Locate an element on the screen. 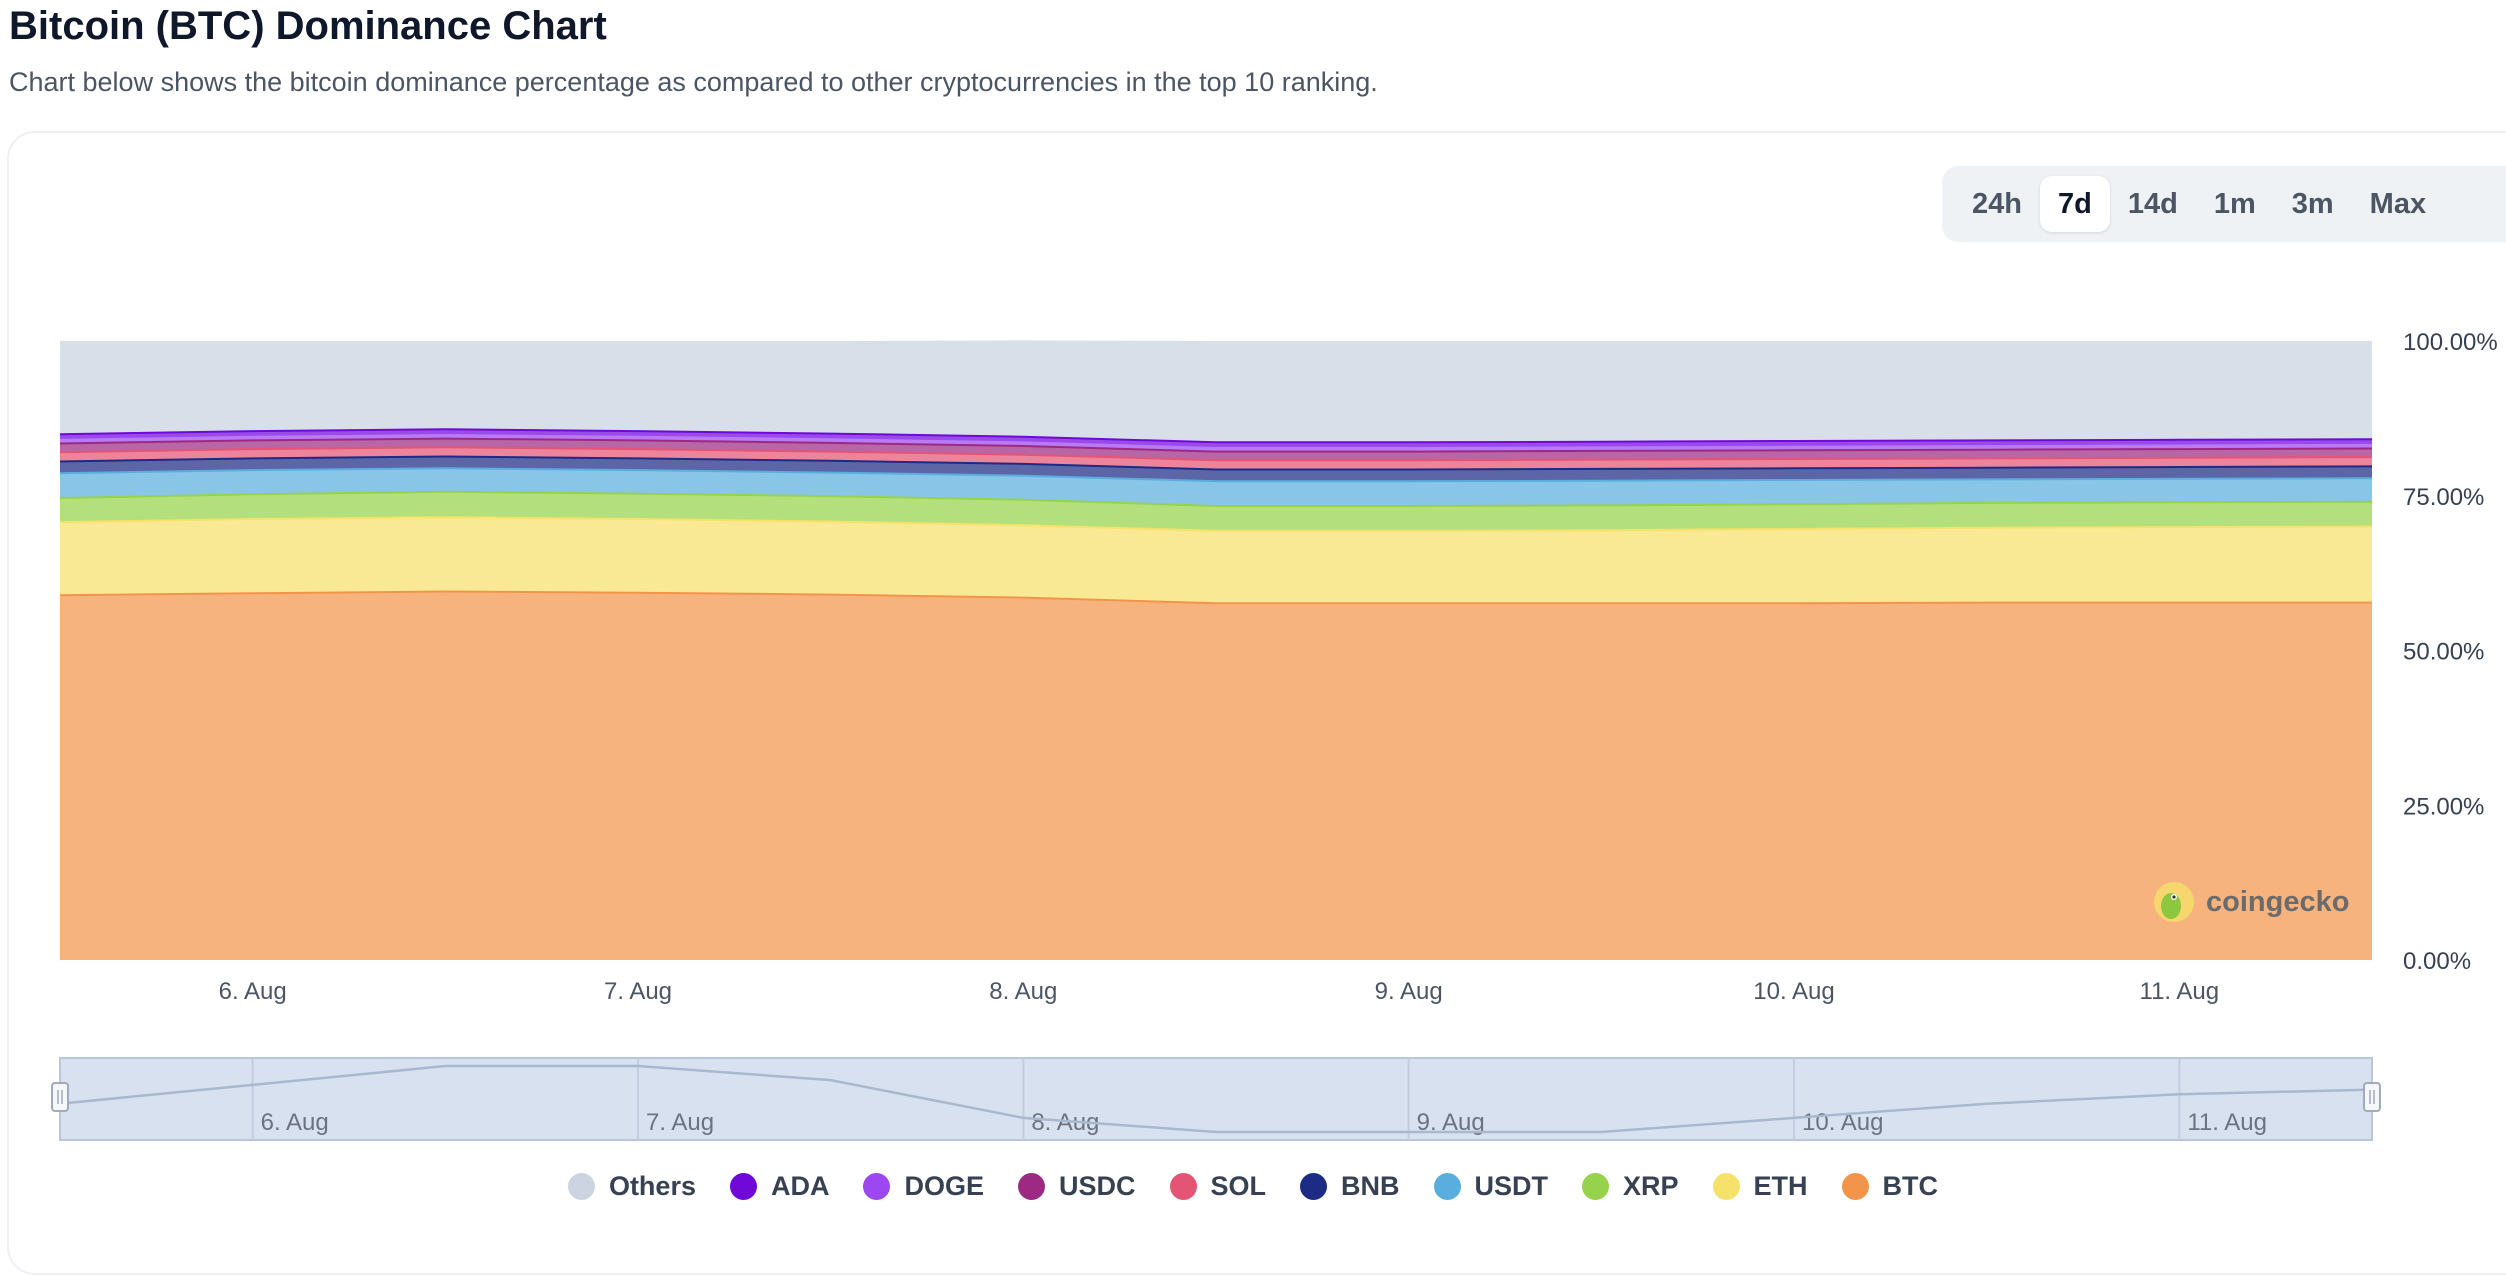  legend-item-btc: BTC is located at coordinates (1890, 1186).